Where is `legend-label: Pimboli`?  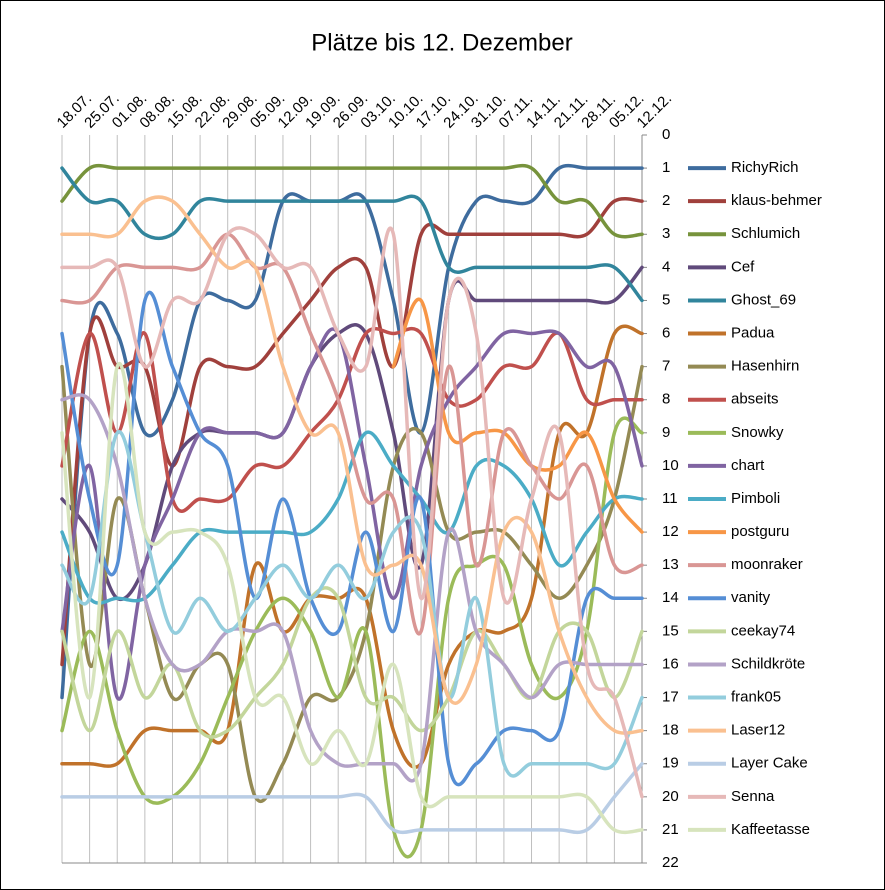
legend-label: Pimboli is located at coordinates (755, 498).